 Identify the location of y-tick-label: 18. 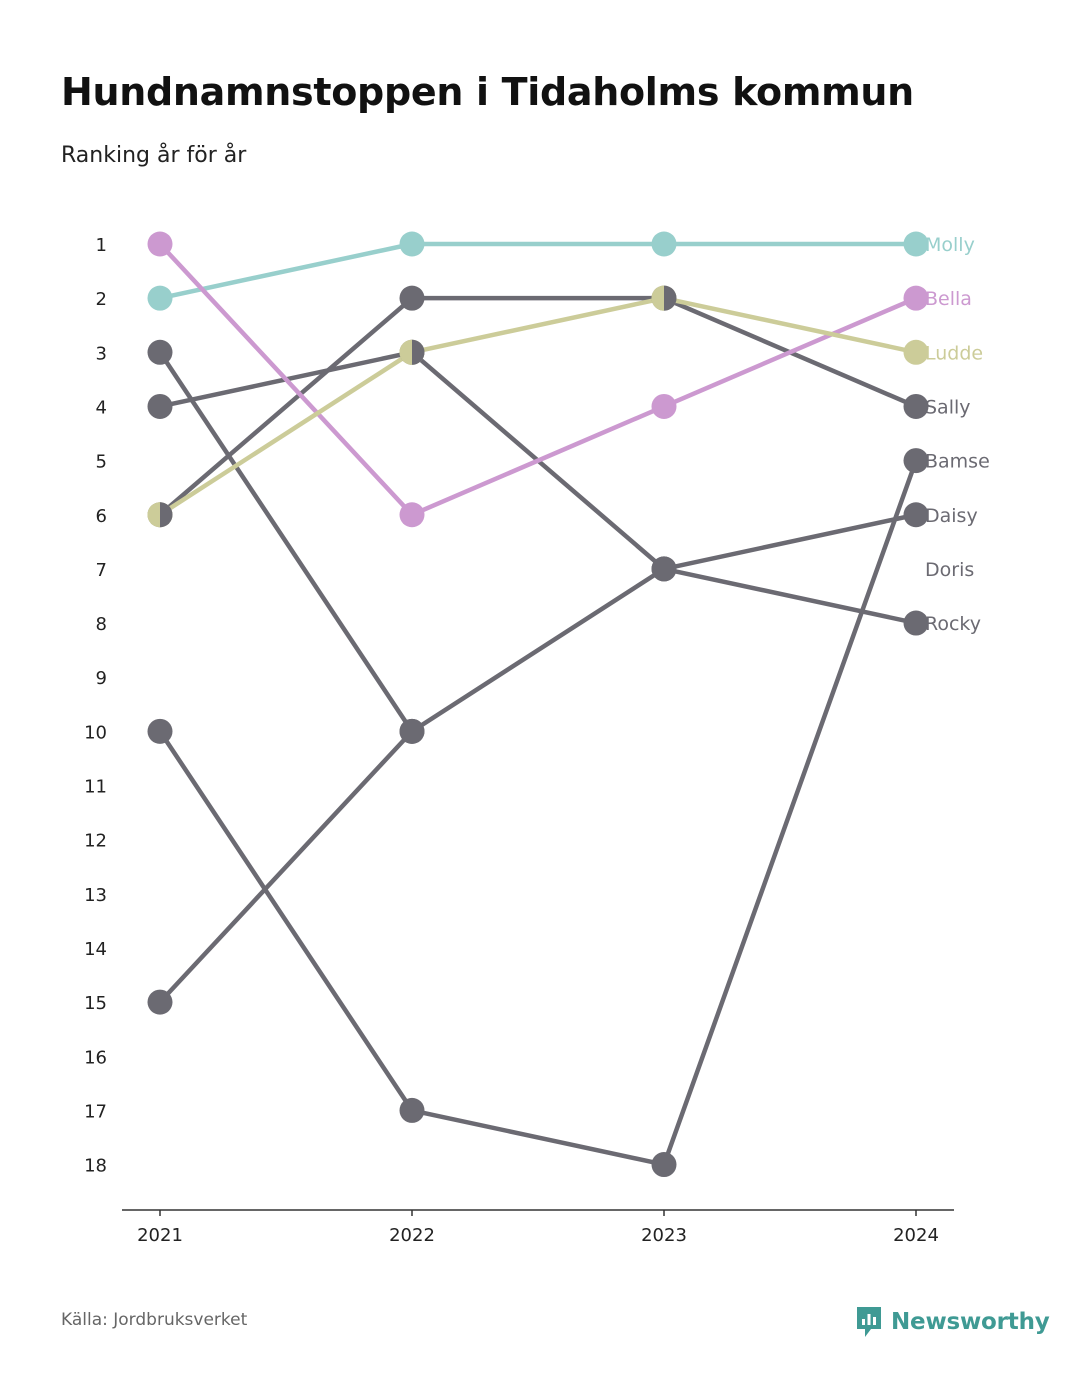
(95, 1166).